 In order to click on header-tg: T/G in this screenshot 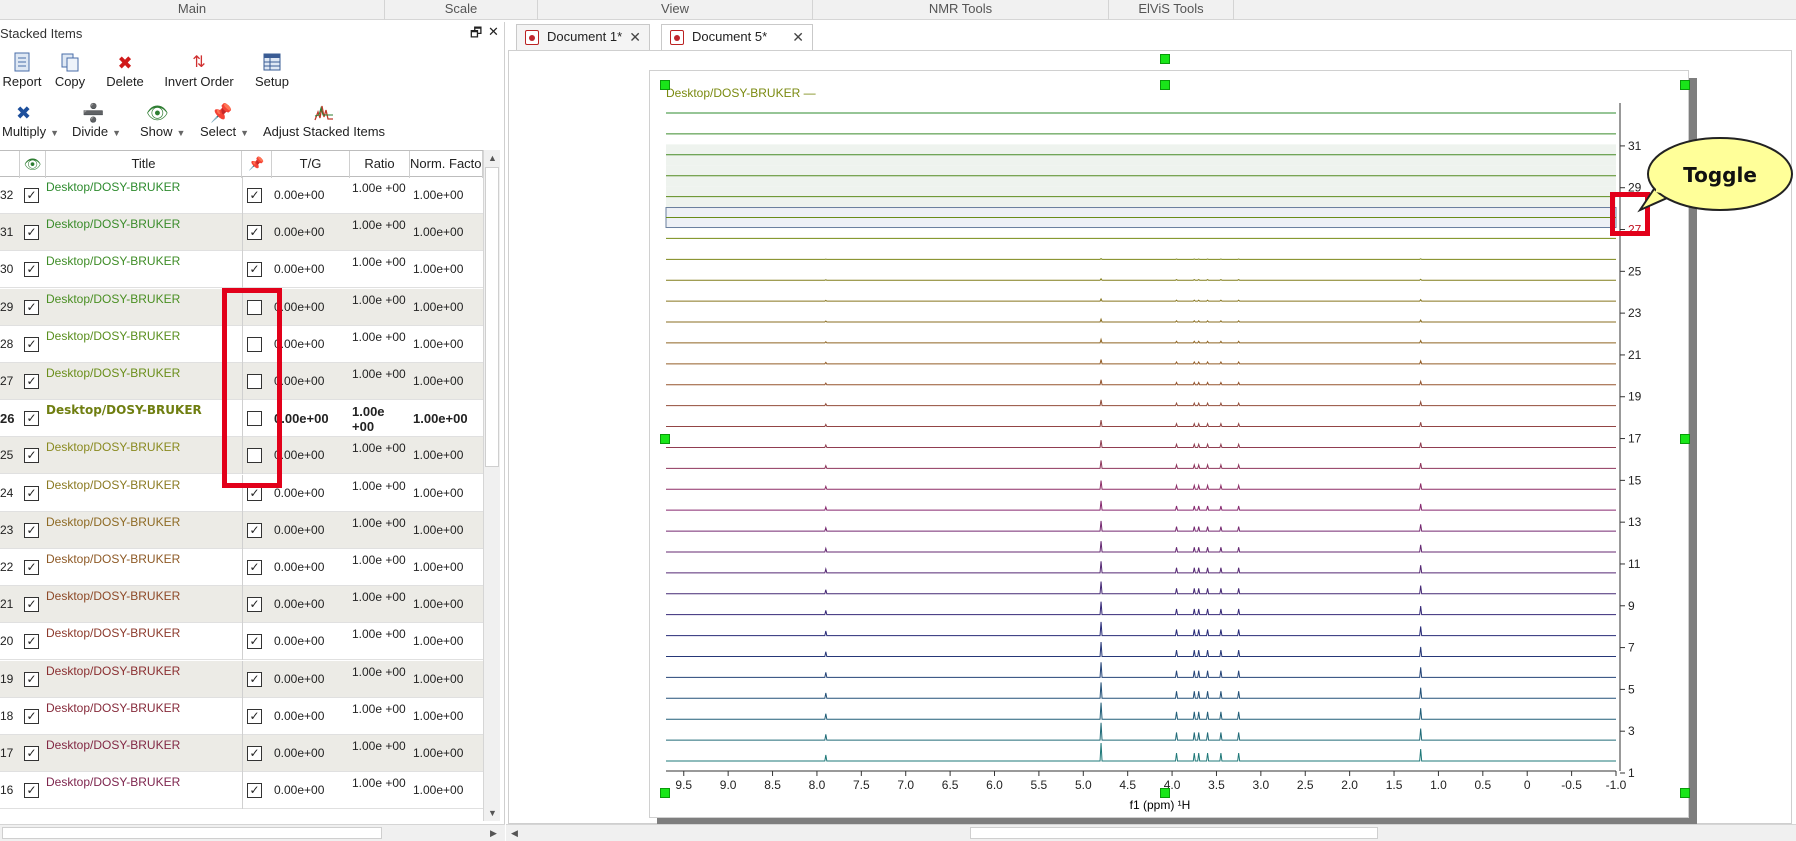, I will do `click(311, 164)`.